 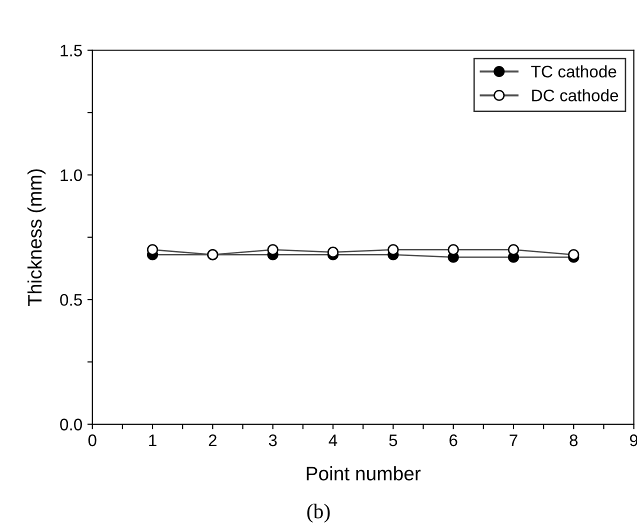 What do you see at coordinates (318, 513) in the screenshot?
I see `text: (b)` at bounding box center [318, 513].